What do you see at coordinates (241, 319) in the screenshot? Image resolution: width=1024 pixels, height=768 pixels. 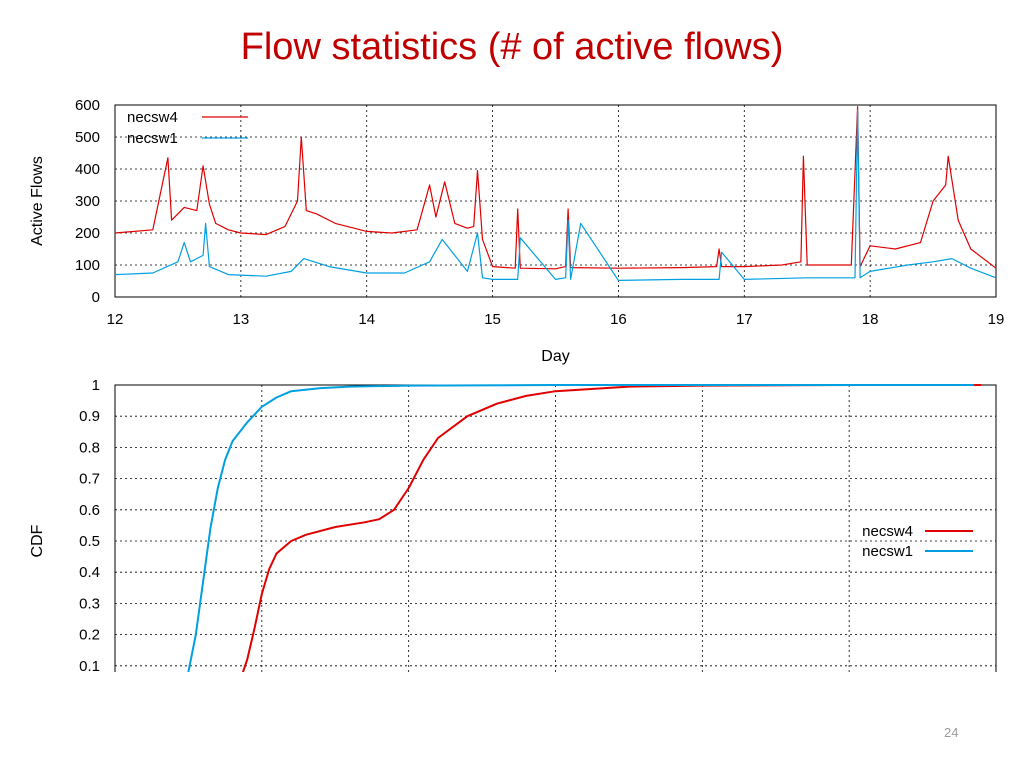 I see `x-tick-label: 13` at bounding box center [241, 319].